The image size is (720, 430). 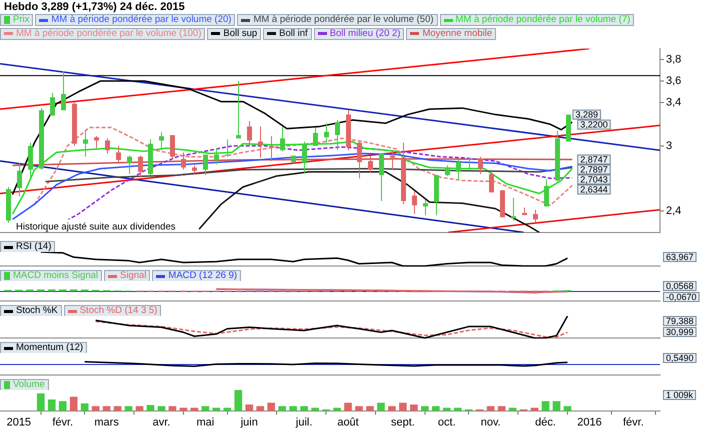 What do you see at coordinates (681, 297) in the screenshot?
I see `text: -0,0670` at bounding box center [681, 297].